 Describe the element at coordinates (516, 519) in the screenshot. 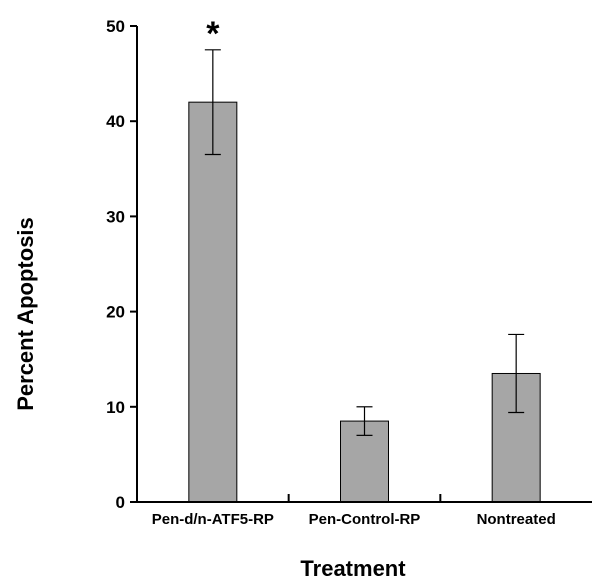

I see `category-label: Nontreated` at that location.